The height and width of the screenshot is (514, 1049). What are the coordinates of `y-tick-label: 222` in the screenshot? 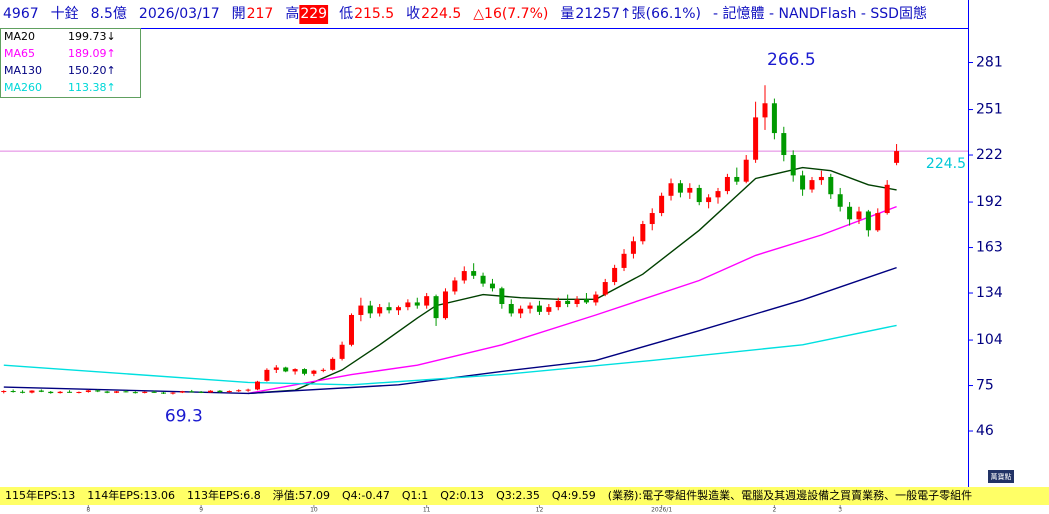 It's located at (989, 155).